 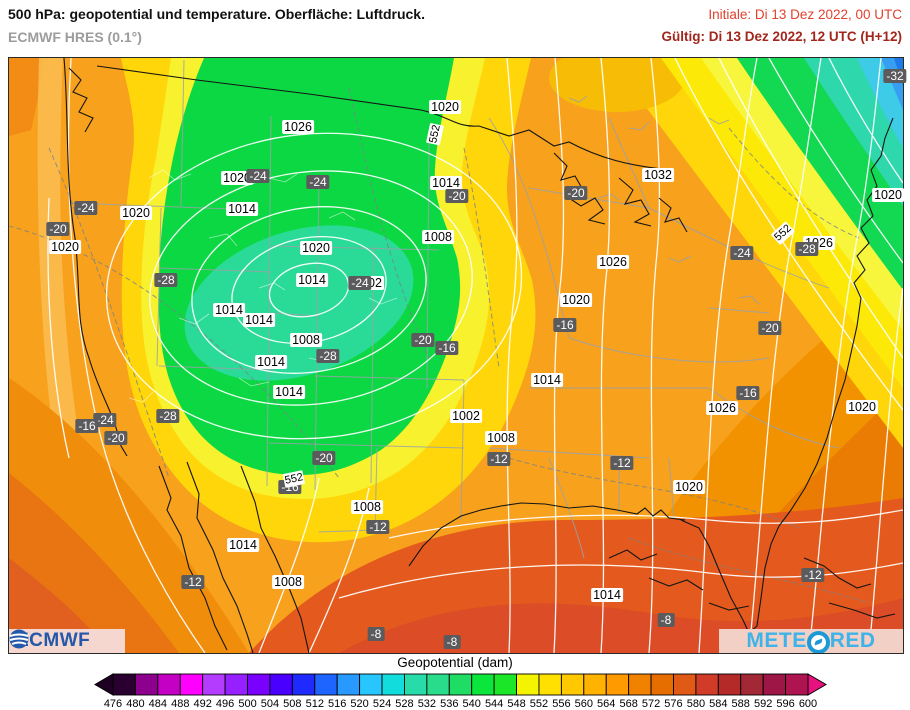 What do you see at coordinates (628, 704) in the screenshot?
I see `colorbar-tick: 568` at bounding box center [628, 704].